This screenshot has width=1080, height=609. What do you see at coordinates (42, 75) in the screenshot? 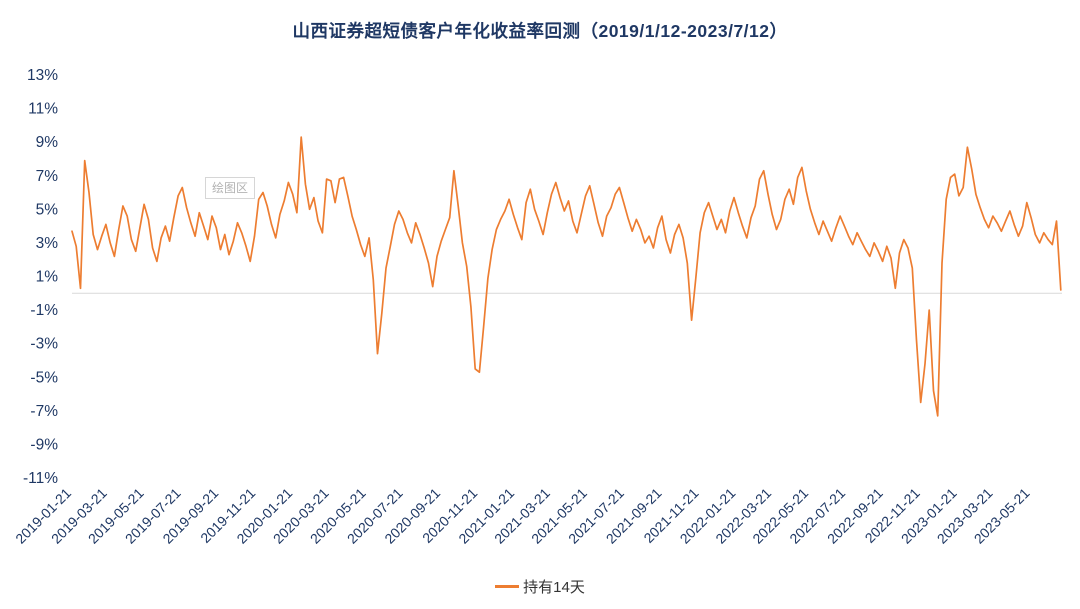
I see `y-tick-label: 13%` at bounding box center [42, 75].